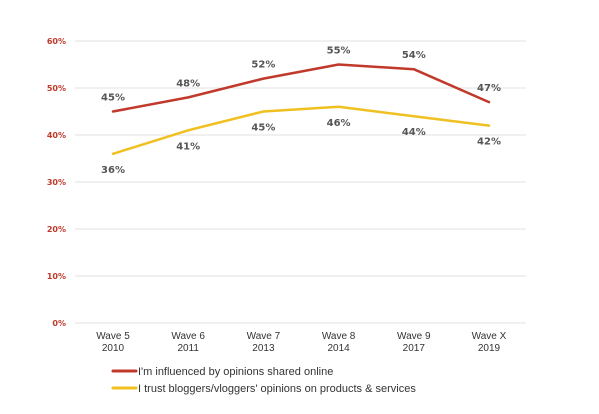 The image size is (599, 414). What do you see at coordinates (56, 41) in the screenshot?
I see `y-tick-label: 60%` at bounding box center [56, 41].